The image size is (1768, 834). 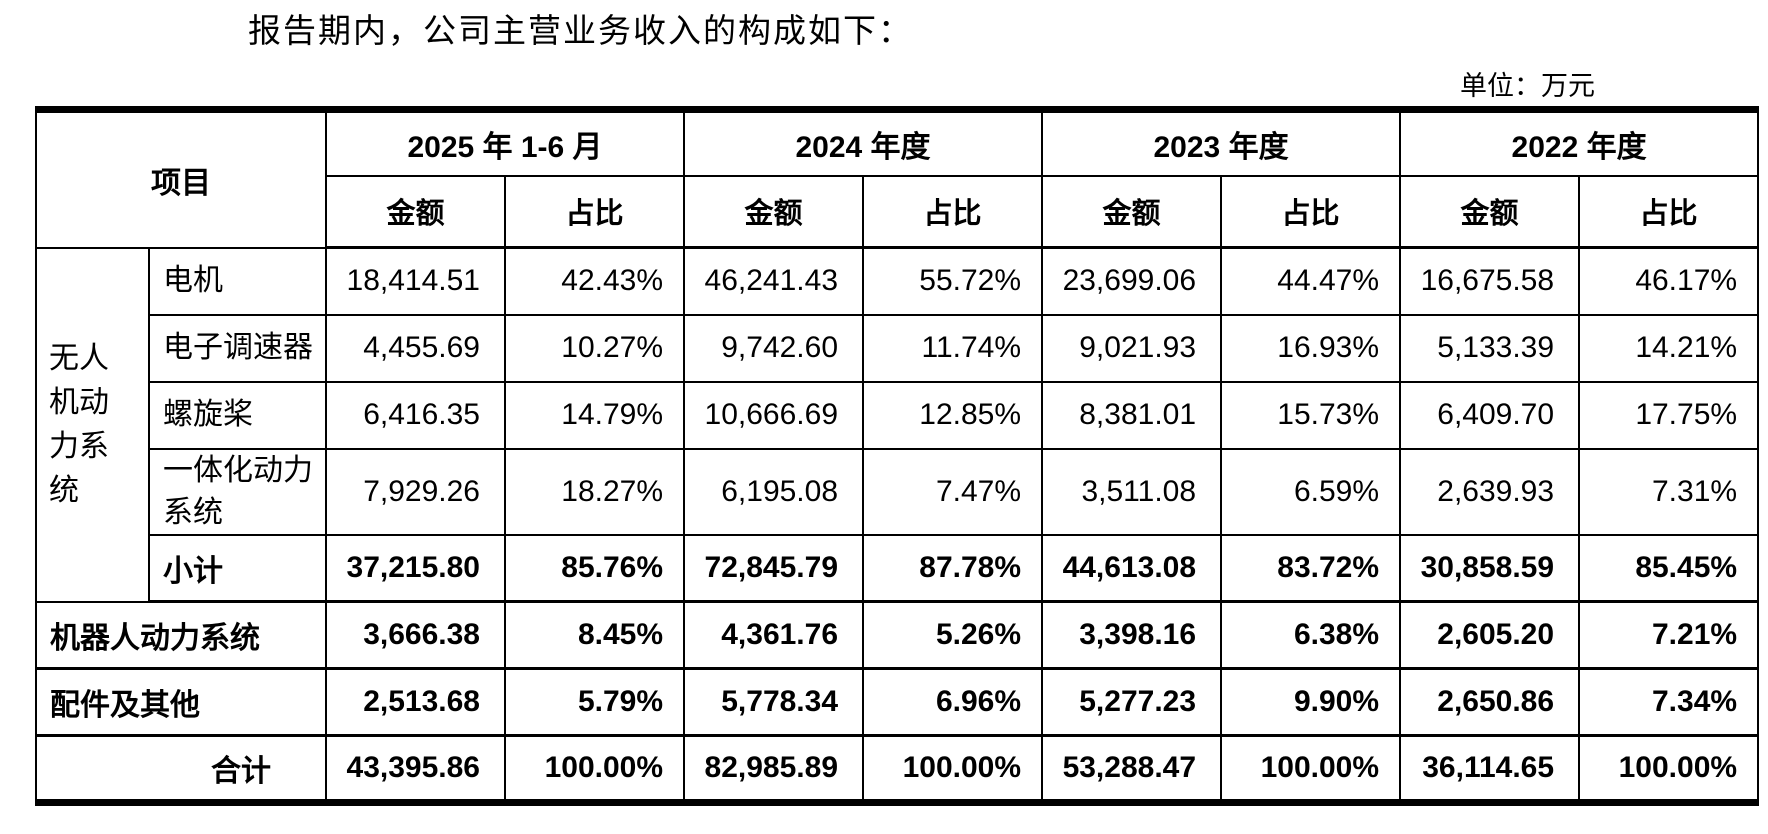 I want to click on amount-cell: 44,613.08, so click(x=1132, y=568).